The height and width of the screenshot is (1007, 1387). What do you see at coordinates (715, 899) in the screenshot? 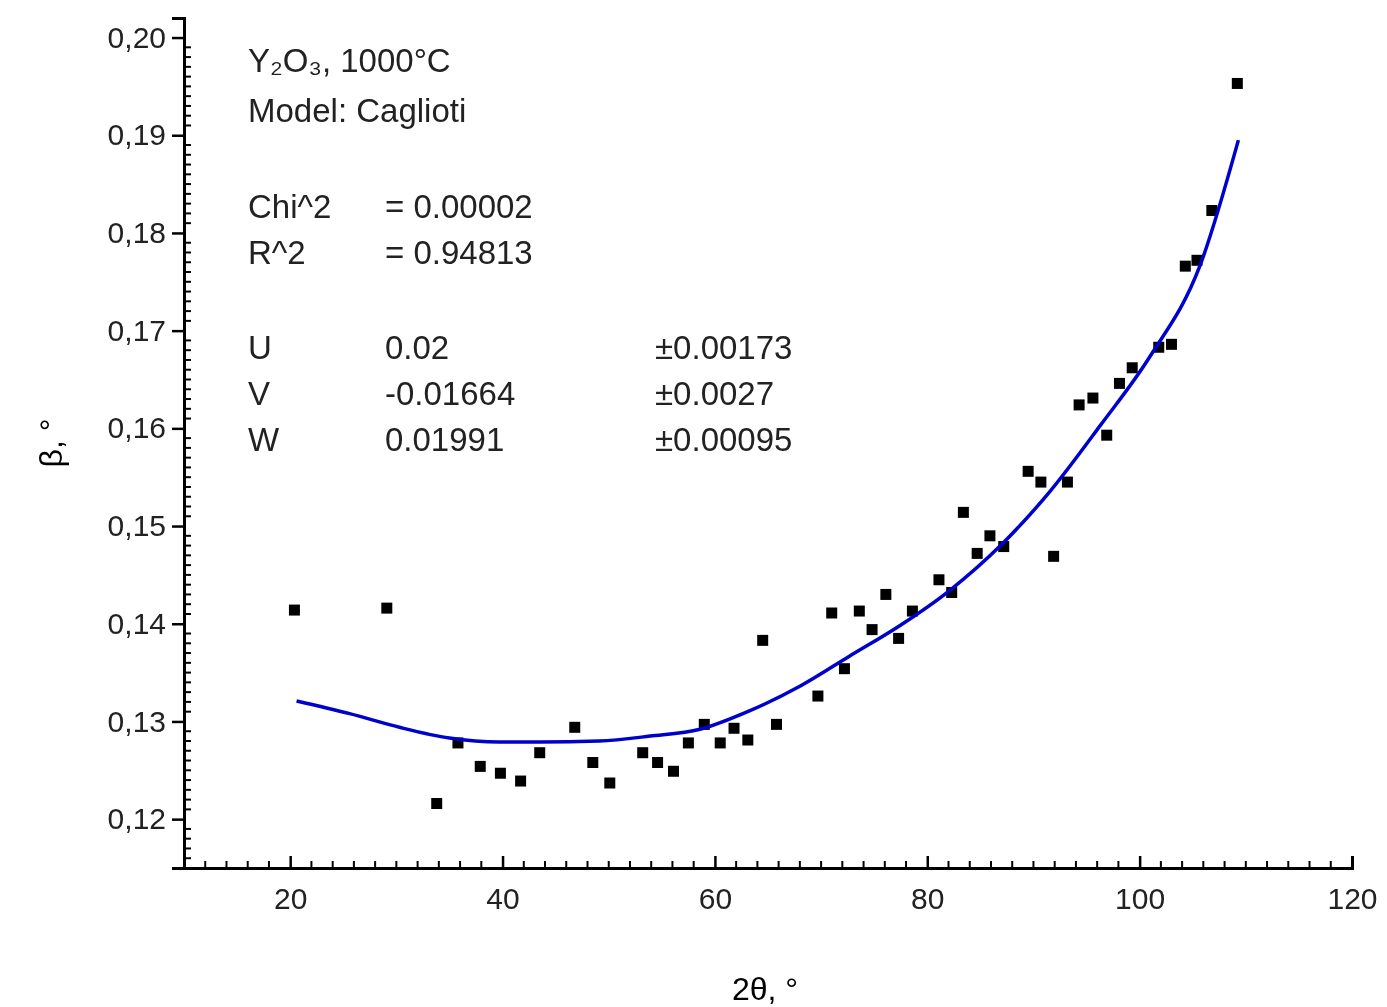
I see `x-tick-label: 60` at bounding box center [715, 899].